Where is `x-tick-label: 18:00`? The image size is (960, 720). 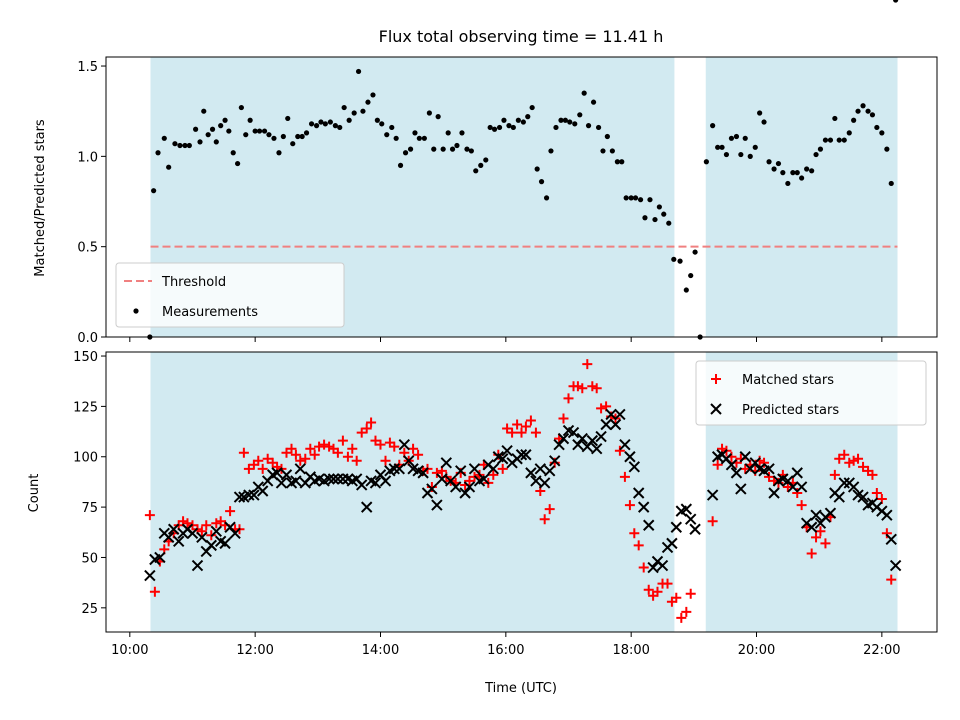 x-tick-label: 18:00 is located at coordinates (630, 650).